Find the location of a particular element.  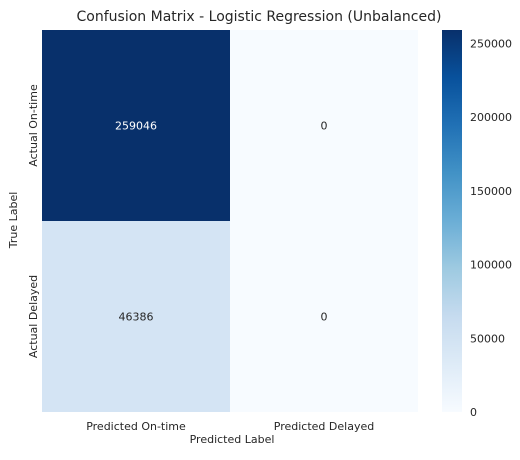

y-tick-label: Actual On-time is located at coordinates (33, 125).